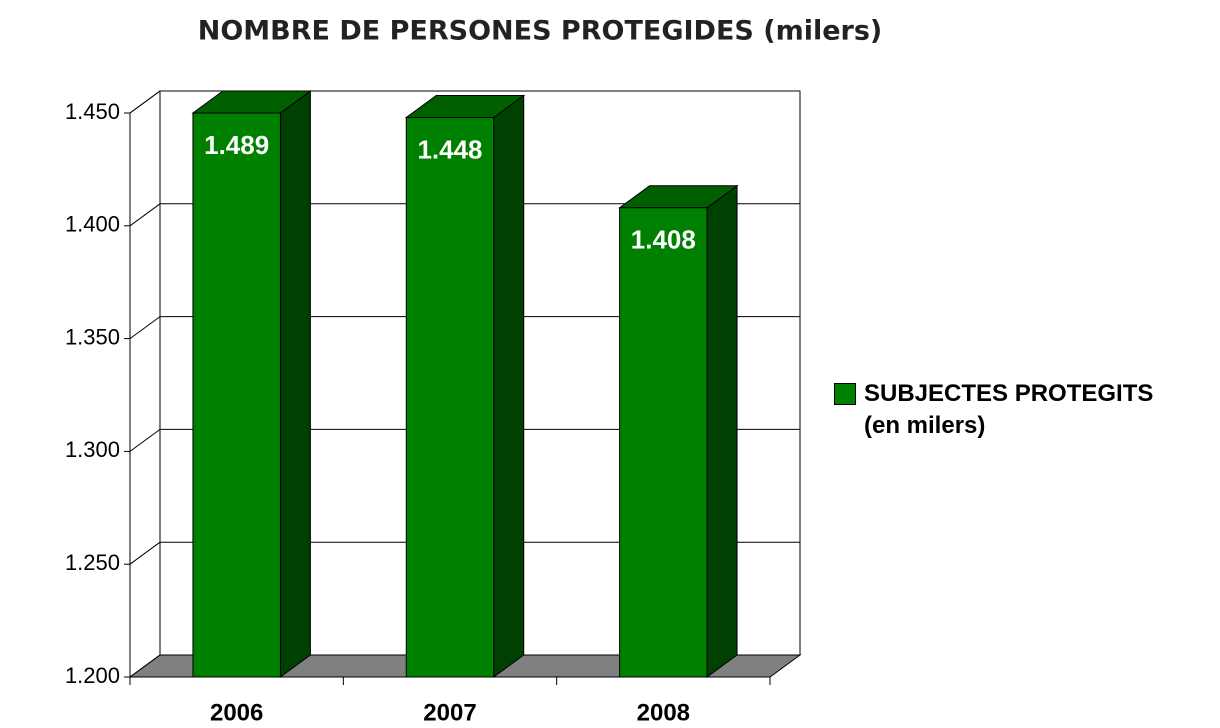 The height and width of the screenshot is (728, 1220). I want to click on chart-title: NOMBRE DE PERSONES PROTEGIDES (milers), so click(540, 31).